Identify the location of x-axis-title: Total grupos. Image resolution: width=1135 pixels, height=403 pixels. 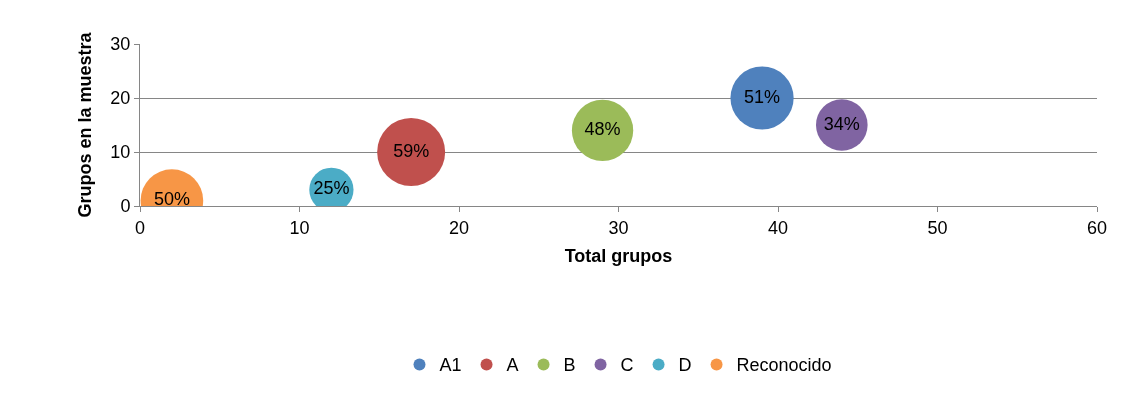
(618, 255).